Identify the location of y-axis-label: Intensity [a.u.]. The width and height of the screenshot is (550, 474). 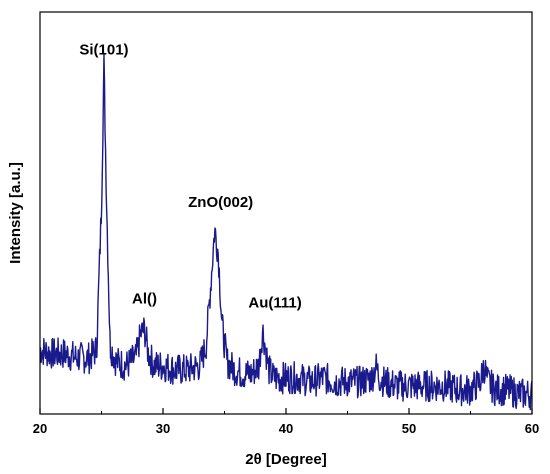
(15, 213).